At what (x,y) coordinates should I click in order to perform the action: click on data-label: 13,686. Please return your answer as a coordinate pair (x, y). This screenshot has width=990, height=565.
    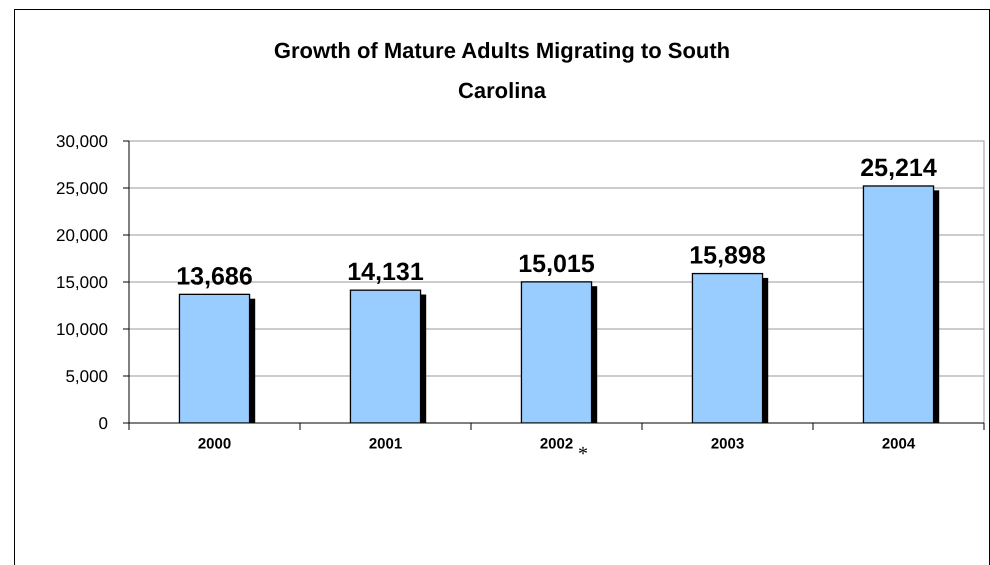
    Looking at the image, I should click on (214, 276).